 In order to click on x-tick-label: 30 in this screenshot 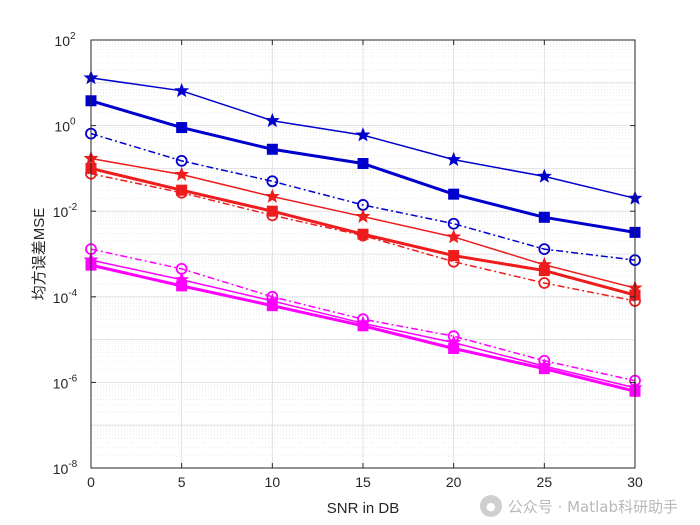, I will do `click(635, 482)`.